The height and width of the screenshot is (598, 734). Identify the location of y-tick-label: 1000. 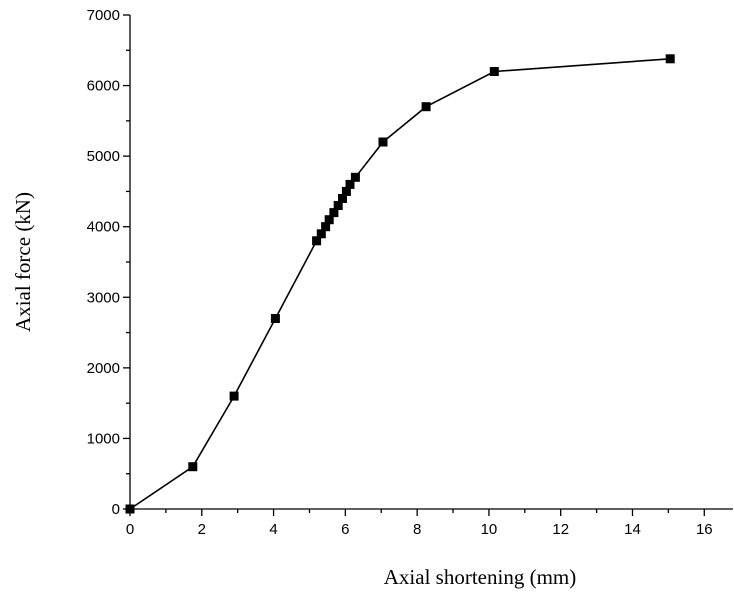
(103, 438).